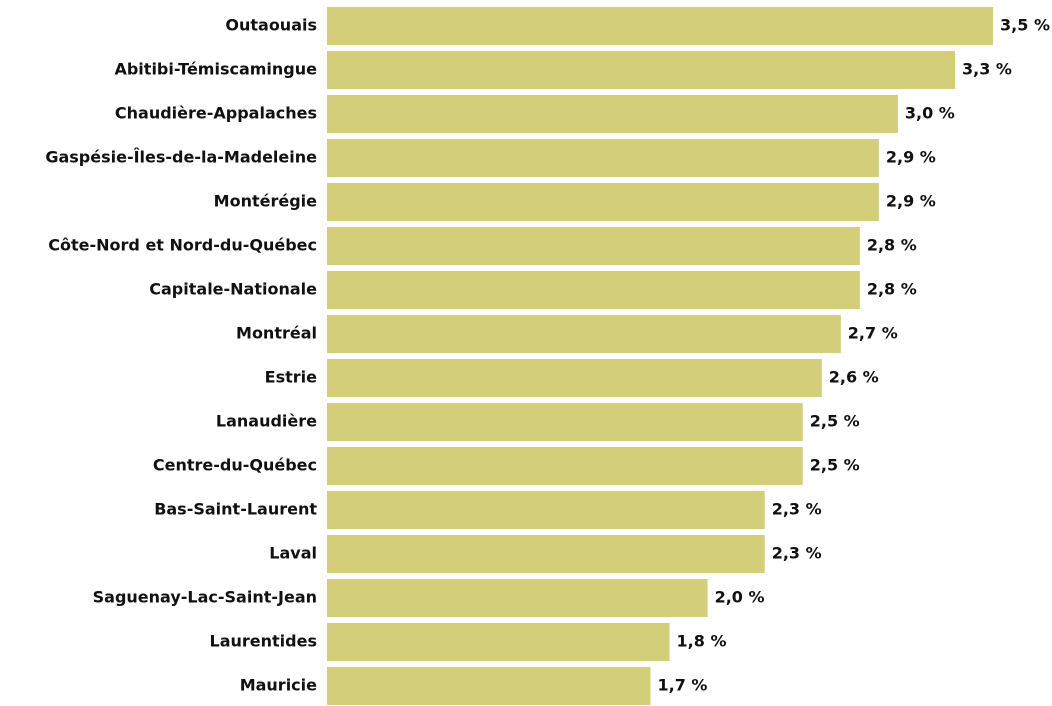 The image size is (1052, 706). I want to click on value-label: 1,8 %, so click(702, 641).